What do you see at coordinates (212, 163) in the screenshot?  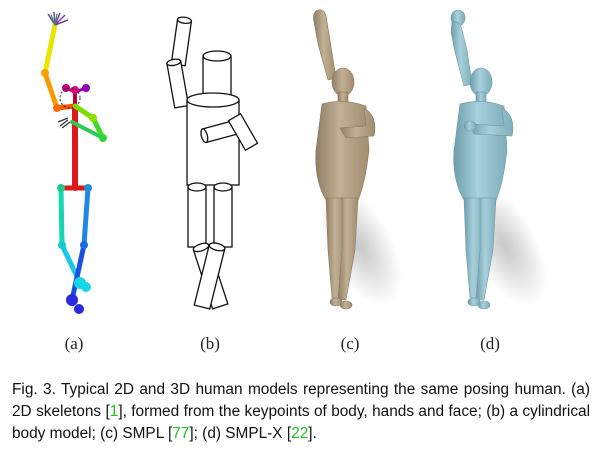 I see `cylinder-model` at bounding box center [212, 163].